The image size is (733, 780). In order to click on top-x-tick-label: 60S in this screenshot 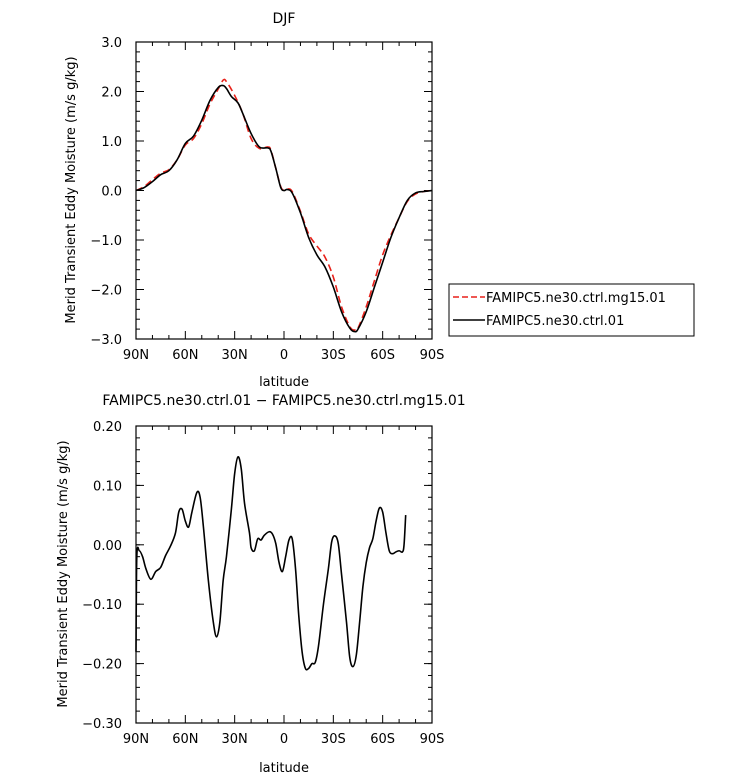, I will do `click(382, 355)`.